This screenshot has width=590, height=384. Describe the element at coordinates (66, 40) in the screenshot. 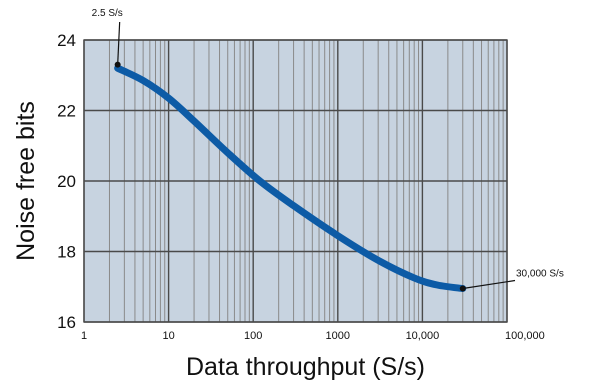

I see `y-tick-label: 24` at that location.